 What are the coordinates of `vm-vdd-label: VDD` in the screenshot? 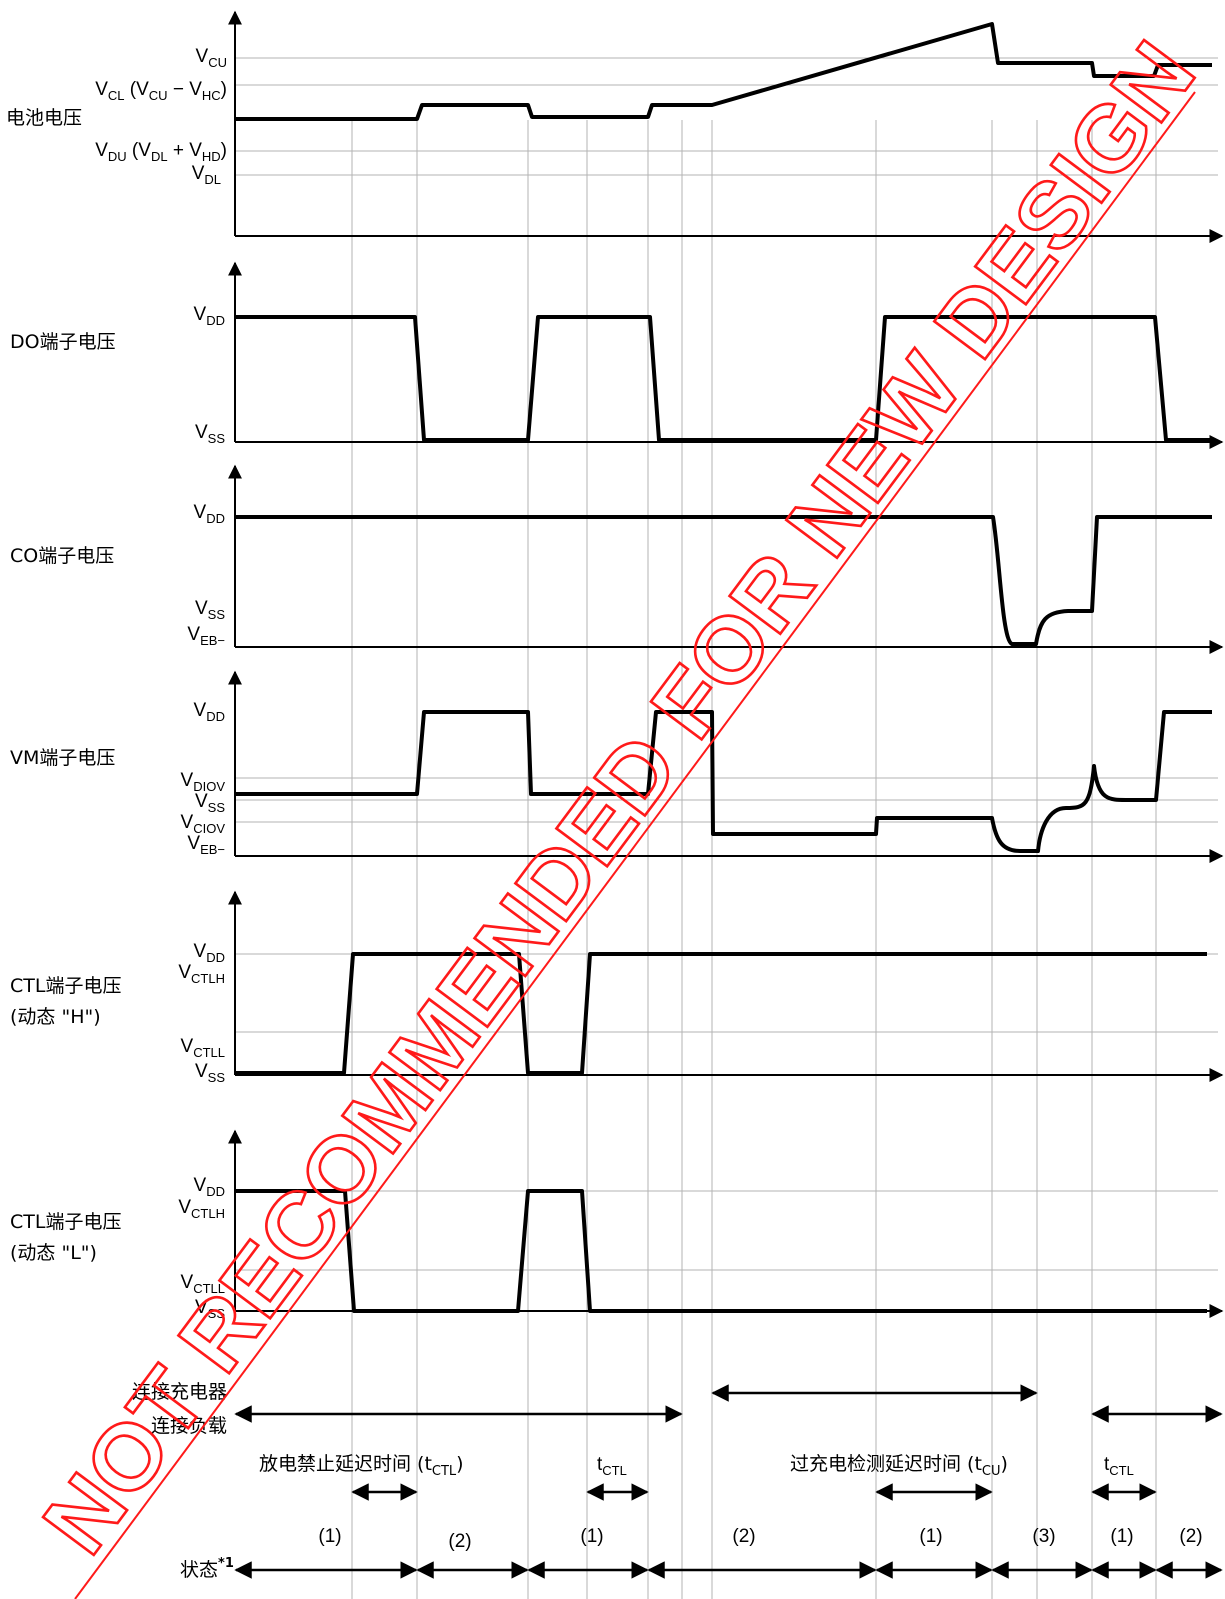 It's located at (209, 712).